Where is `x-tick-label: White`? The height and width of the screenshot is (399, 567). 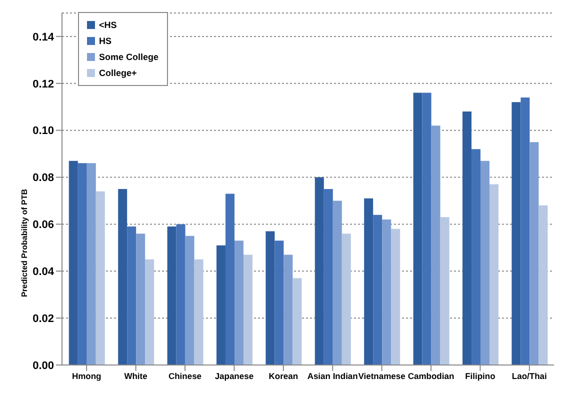
x-tick-label: White is located at coordinates (136, 376).